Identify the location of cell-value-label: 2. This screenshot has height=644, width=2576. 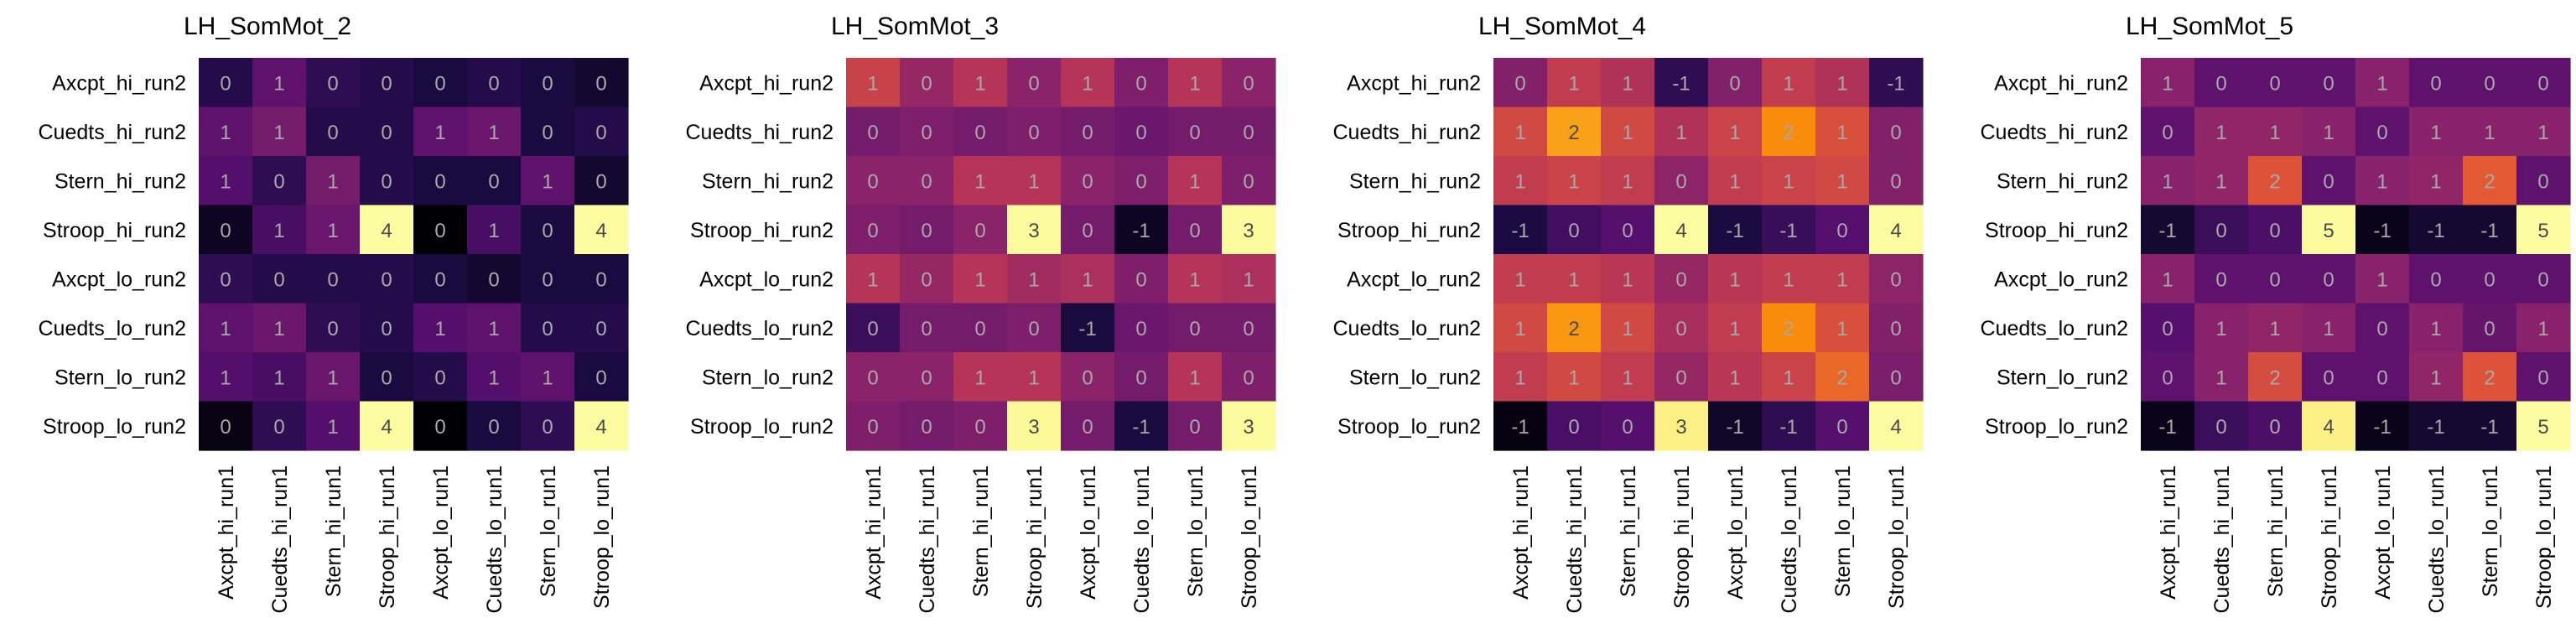
(2489, 181).